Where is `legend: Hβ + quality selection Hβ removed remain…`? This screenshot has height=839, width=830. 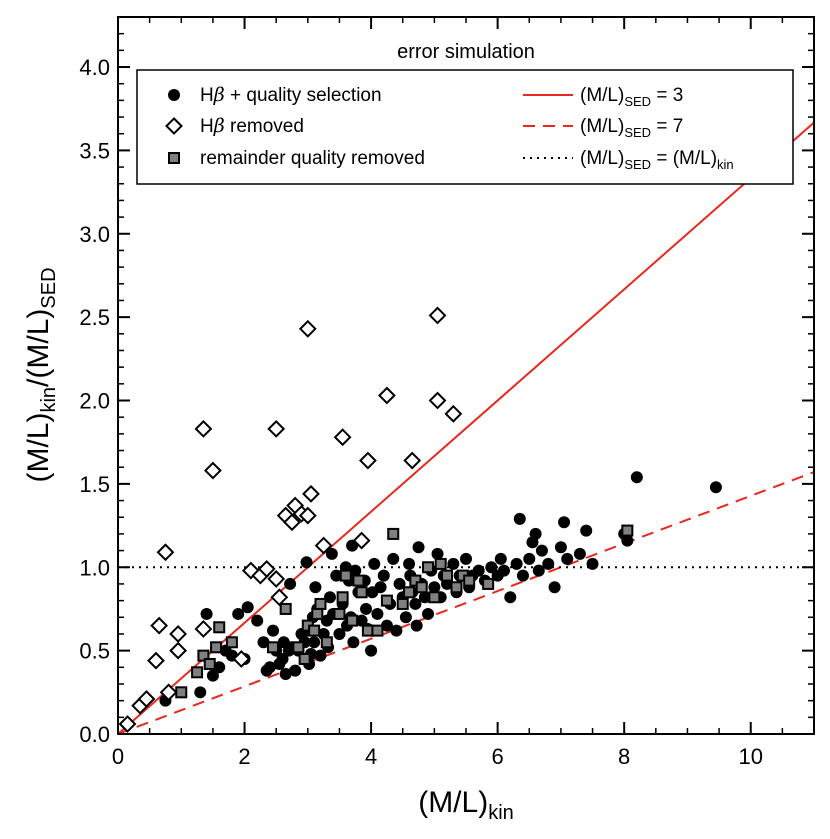 legend: Hβ + quality selection Hβ removed remain… is located at coordinates (465, 127).